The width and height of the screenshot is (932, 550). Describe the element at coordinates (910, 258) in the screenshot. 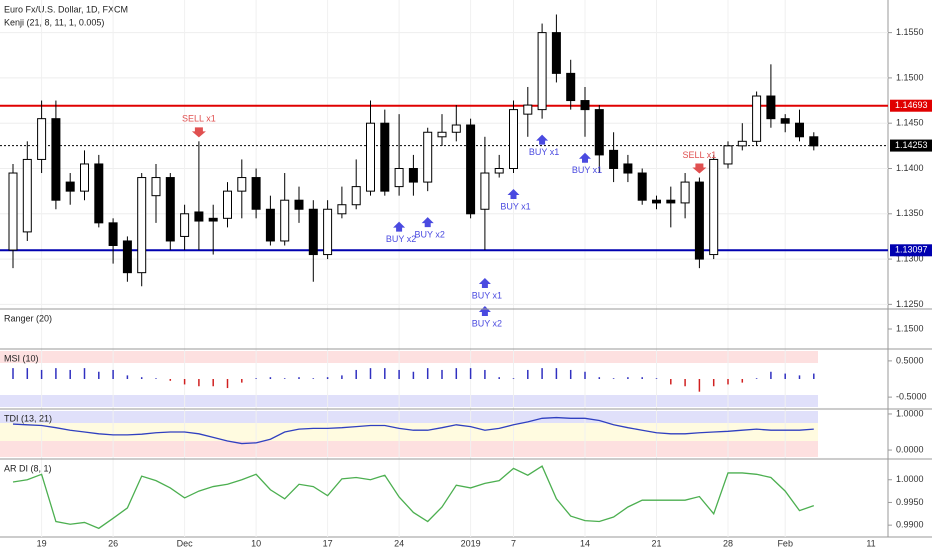

I see `y-tick-label: 1.1300` at that location.